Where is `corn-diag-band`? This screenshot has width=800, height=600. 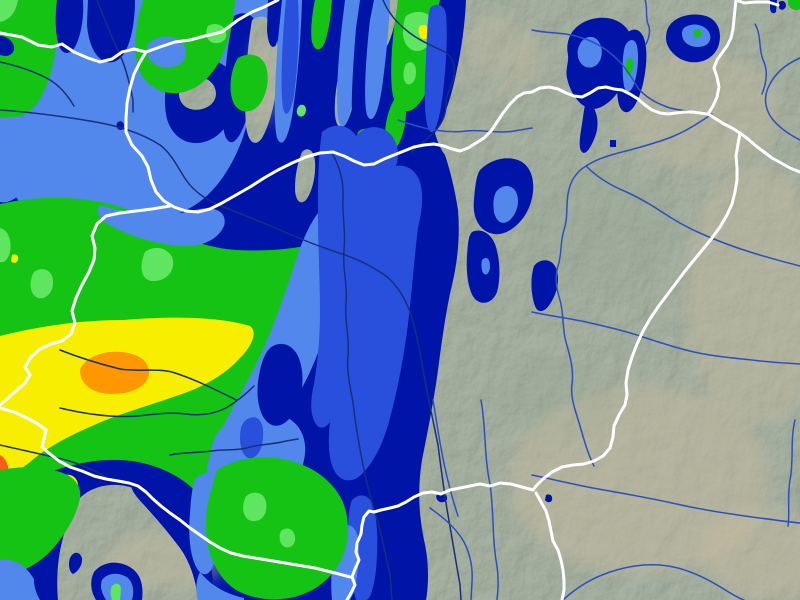 corn-diag-band is located at coordinates (277, 341).